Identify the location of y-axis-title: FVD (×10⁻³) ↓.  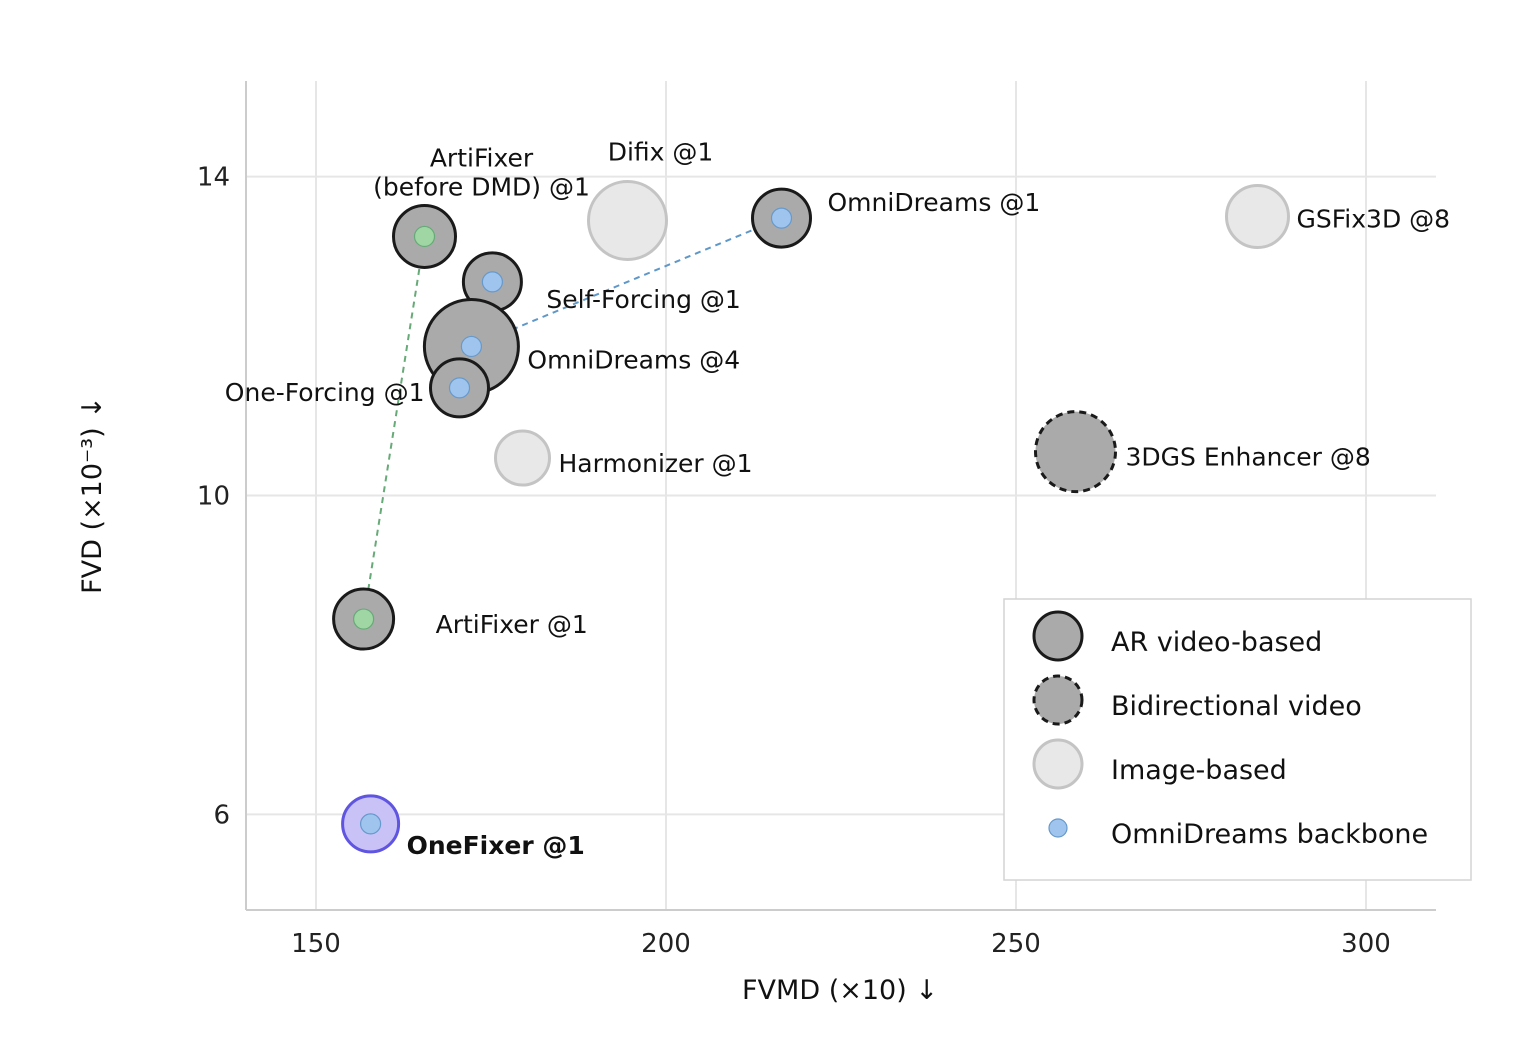
(92, 495).